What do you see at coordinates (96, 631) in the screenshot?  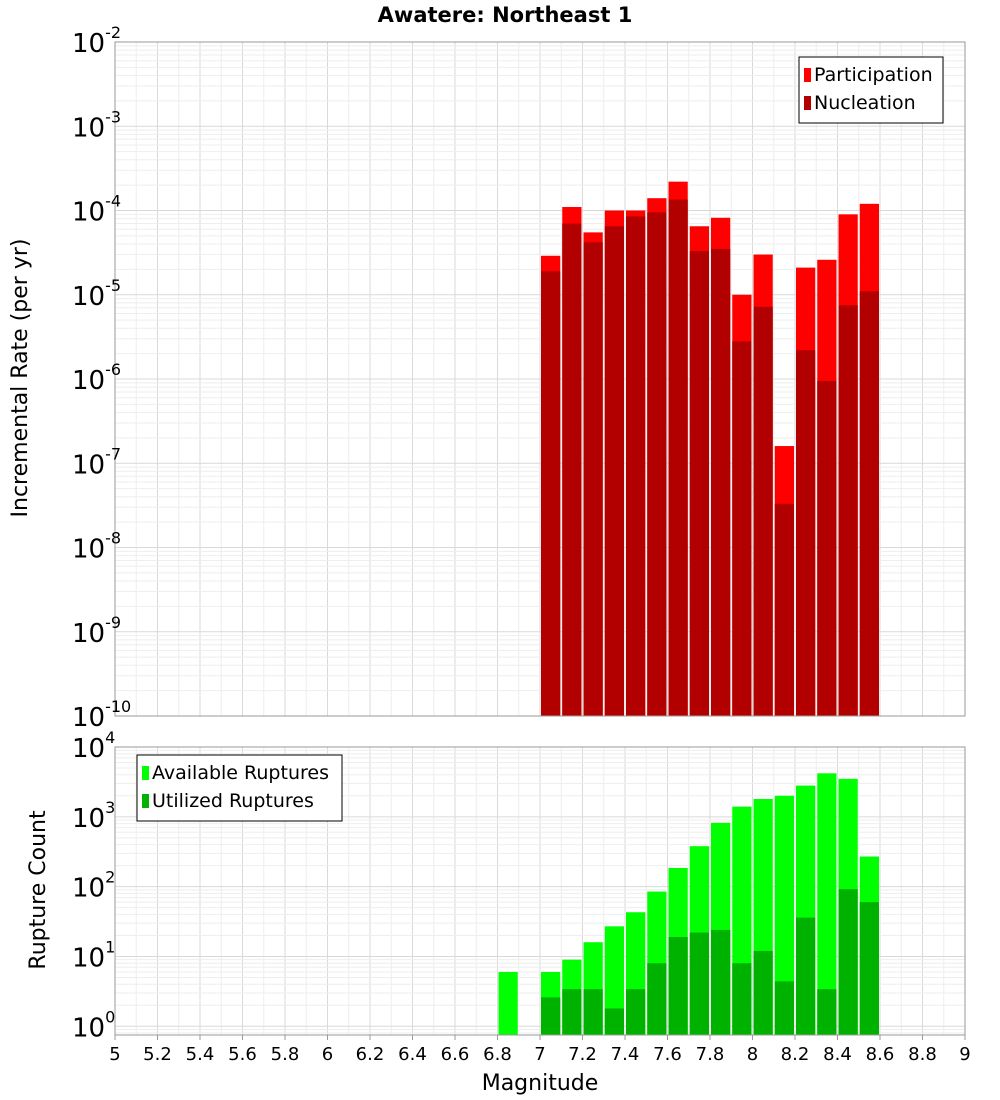 I see `rate-ytick-label: 10⁻⁹` at bounding box center [96, 631].